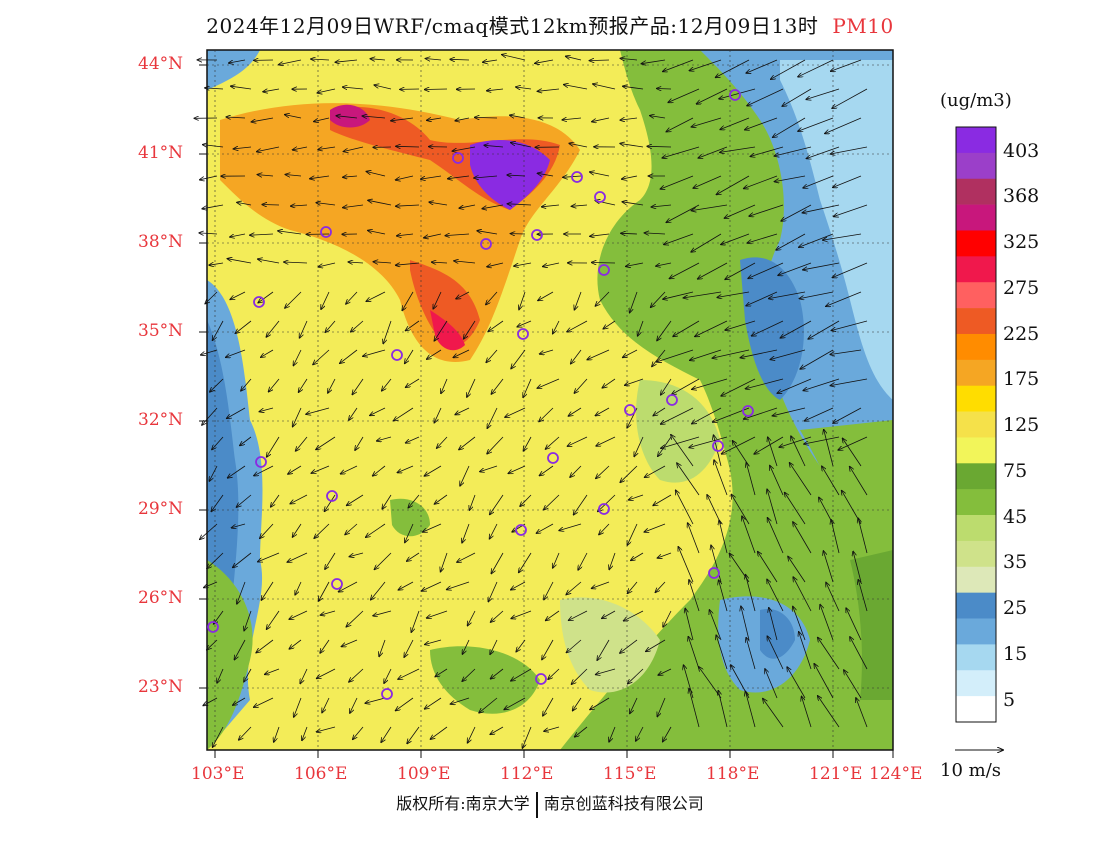  Describe the element at coordinates (1021, 334) in the screenshot. I see `colorbar-label: 225` at that location.